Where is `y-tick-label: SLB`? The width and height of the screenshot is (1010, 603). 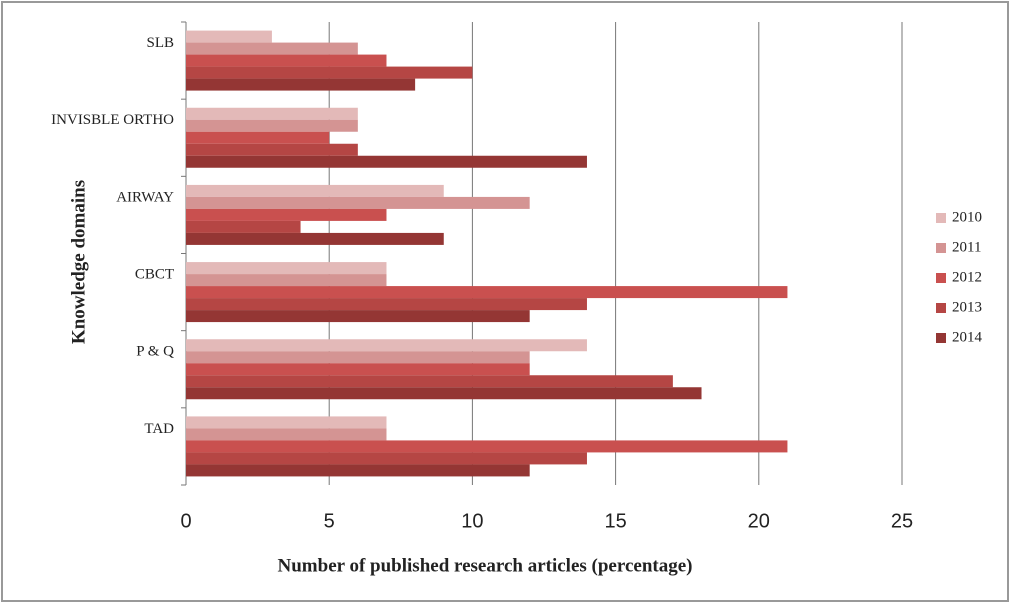
y-tick-label: SLB is located at coordinates (160, 43).